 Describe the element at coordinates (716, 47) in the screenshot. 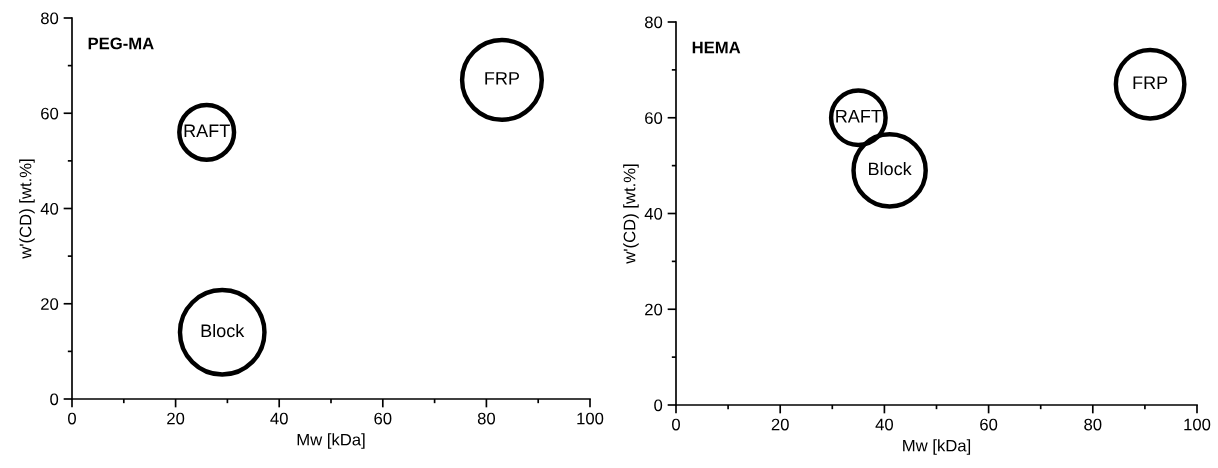

I see `text: HEMA` at that location.